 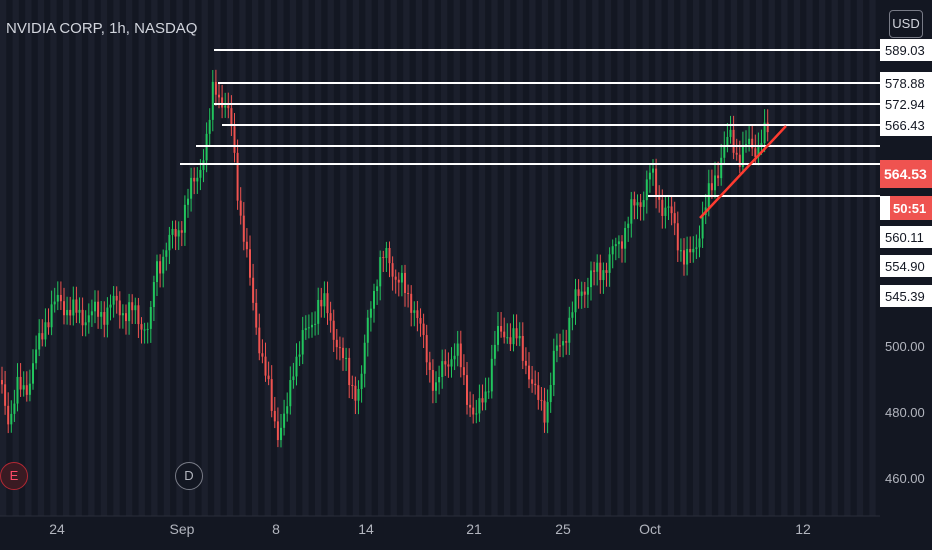 What do you see at coordinates (906, 174) in the screenshot?
I see `current-price-tag-bg` at bounding box center [906, 174].